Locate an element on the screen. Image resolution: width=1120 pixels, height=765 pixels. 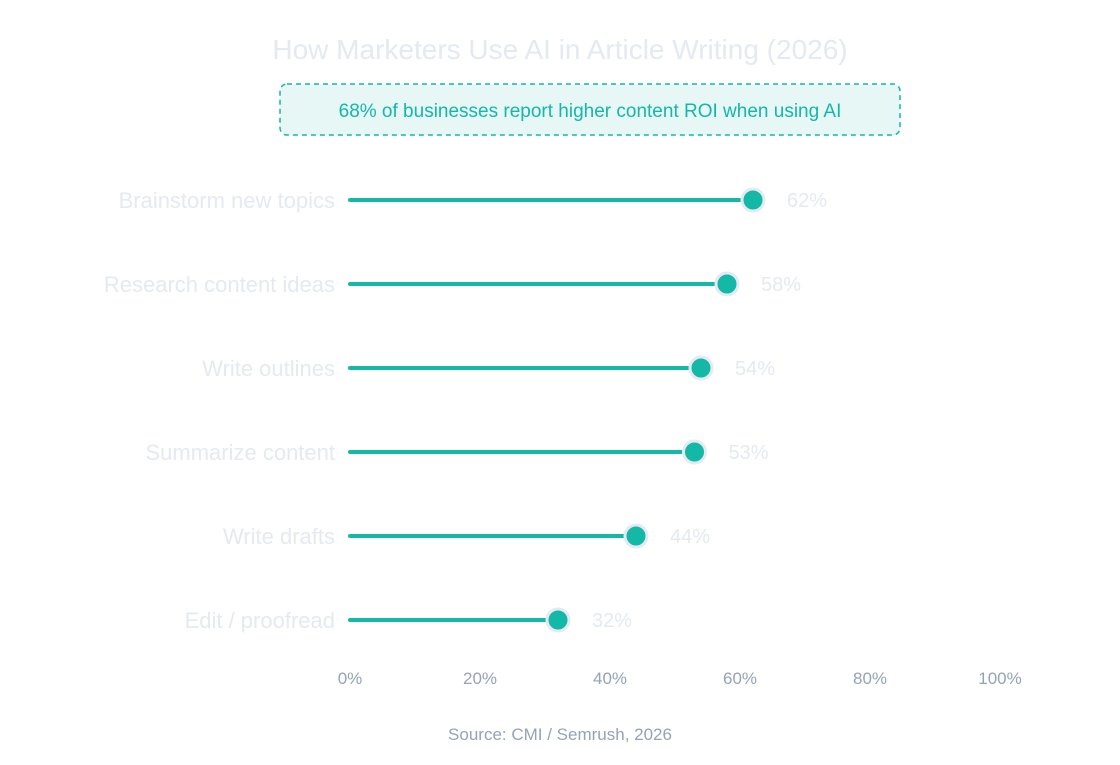
category-label: Write drafts is located at coordinates (279, 536).